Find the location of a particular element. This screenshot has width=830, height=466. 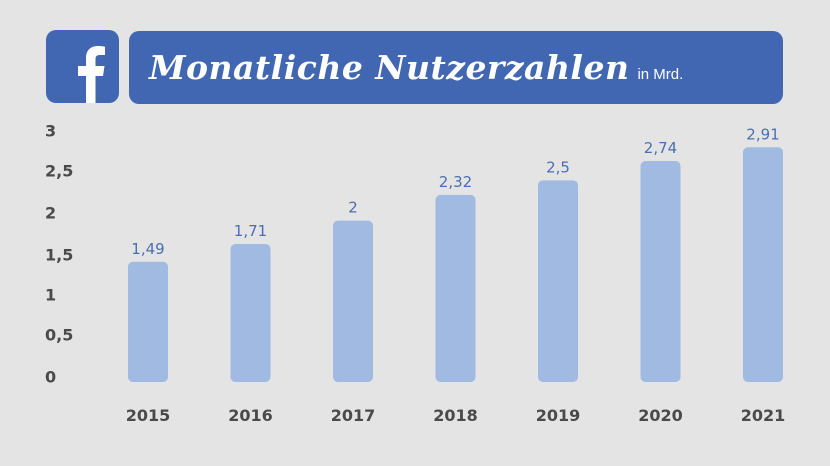

data-label: 2,32 is located at coordinates (455, 182).